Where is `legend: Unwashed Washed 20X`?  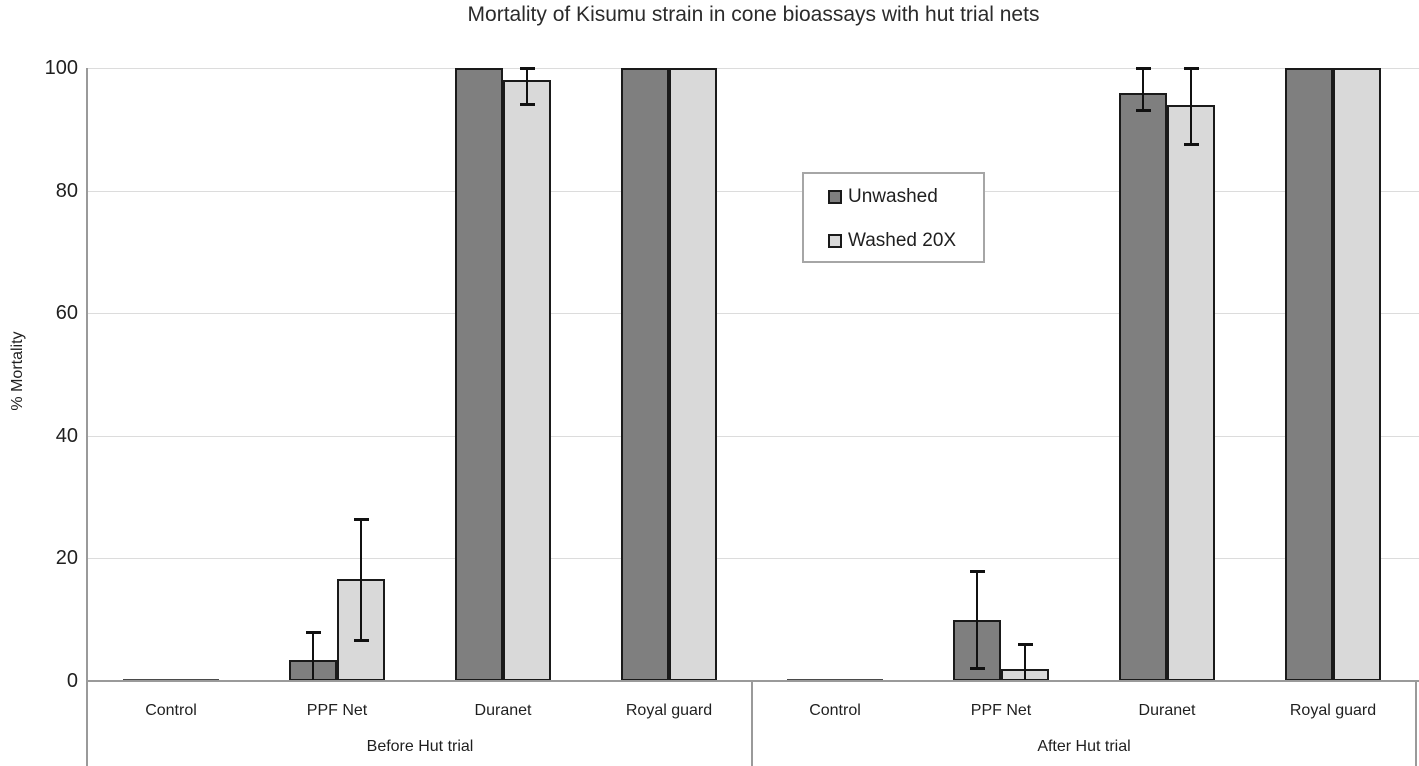 legend: Unwashed Washed 20X is located at coordinates (893, 217).